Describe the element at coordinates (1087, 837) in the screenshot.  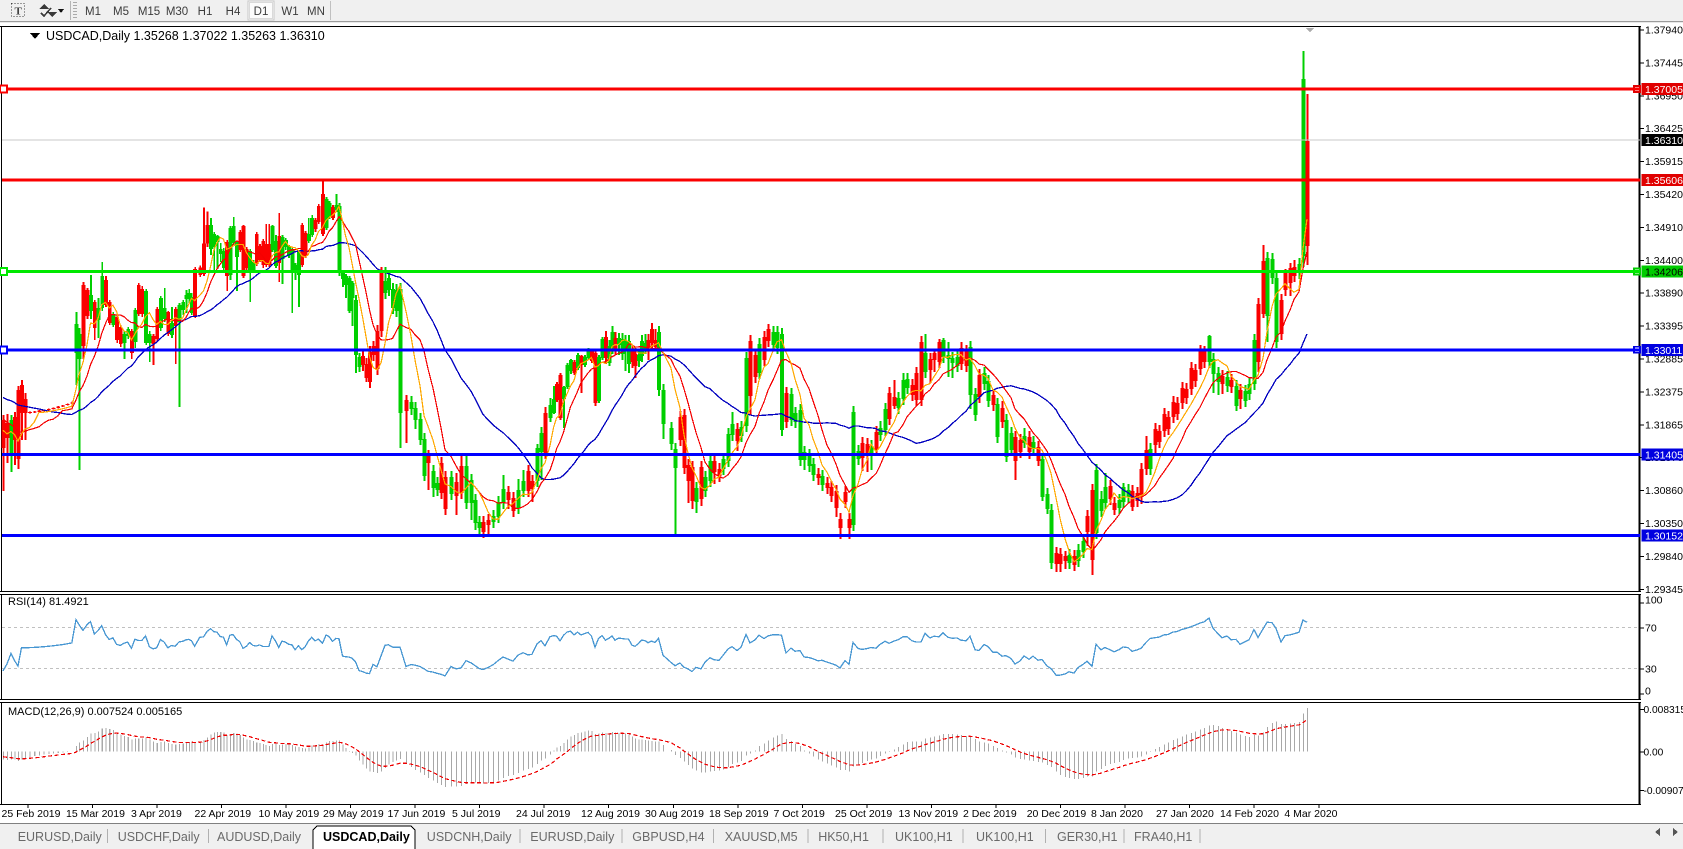
I see `svg-text: GER30,H1` at that location.